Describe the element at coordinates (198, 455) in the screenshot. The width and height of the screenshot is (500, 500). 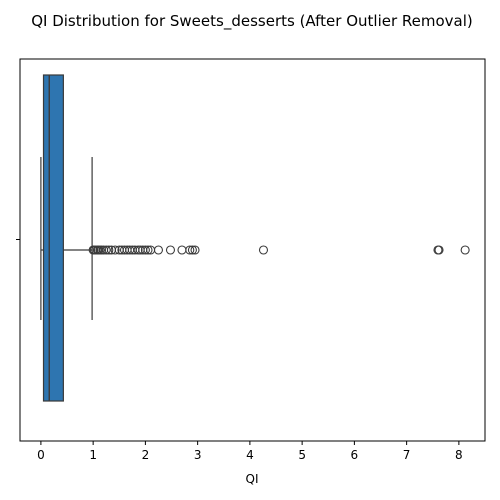
I see `x-tick-label: 3` at that location.